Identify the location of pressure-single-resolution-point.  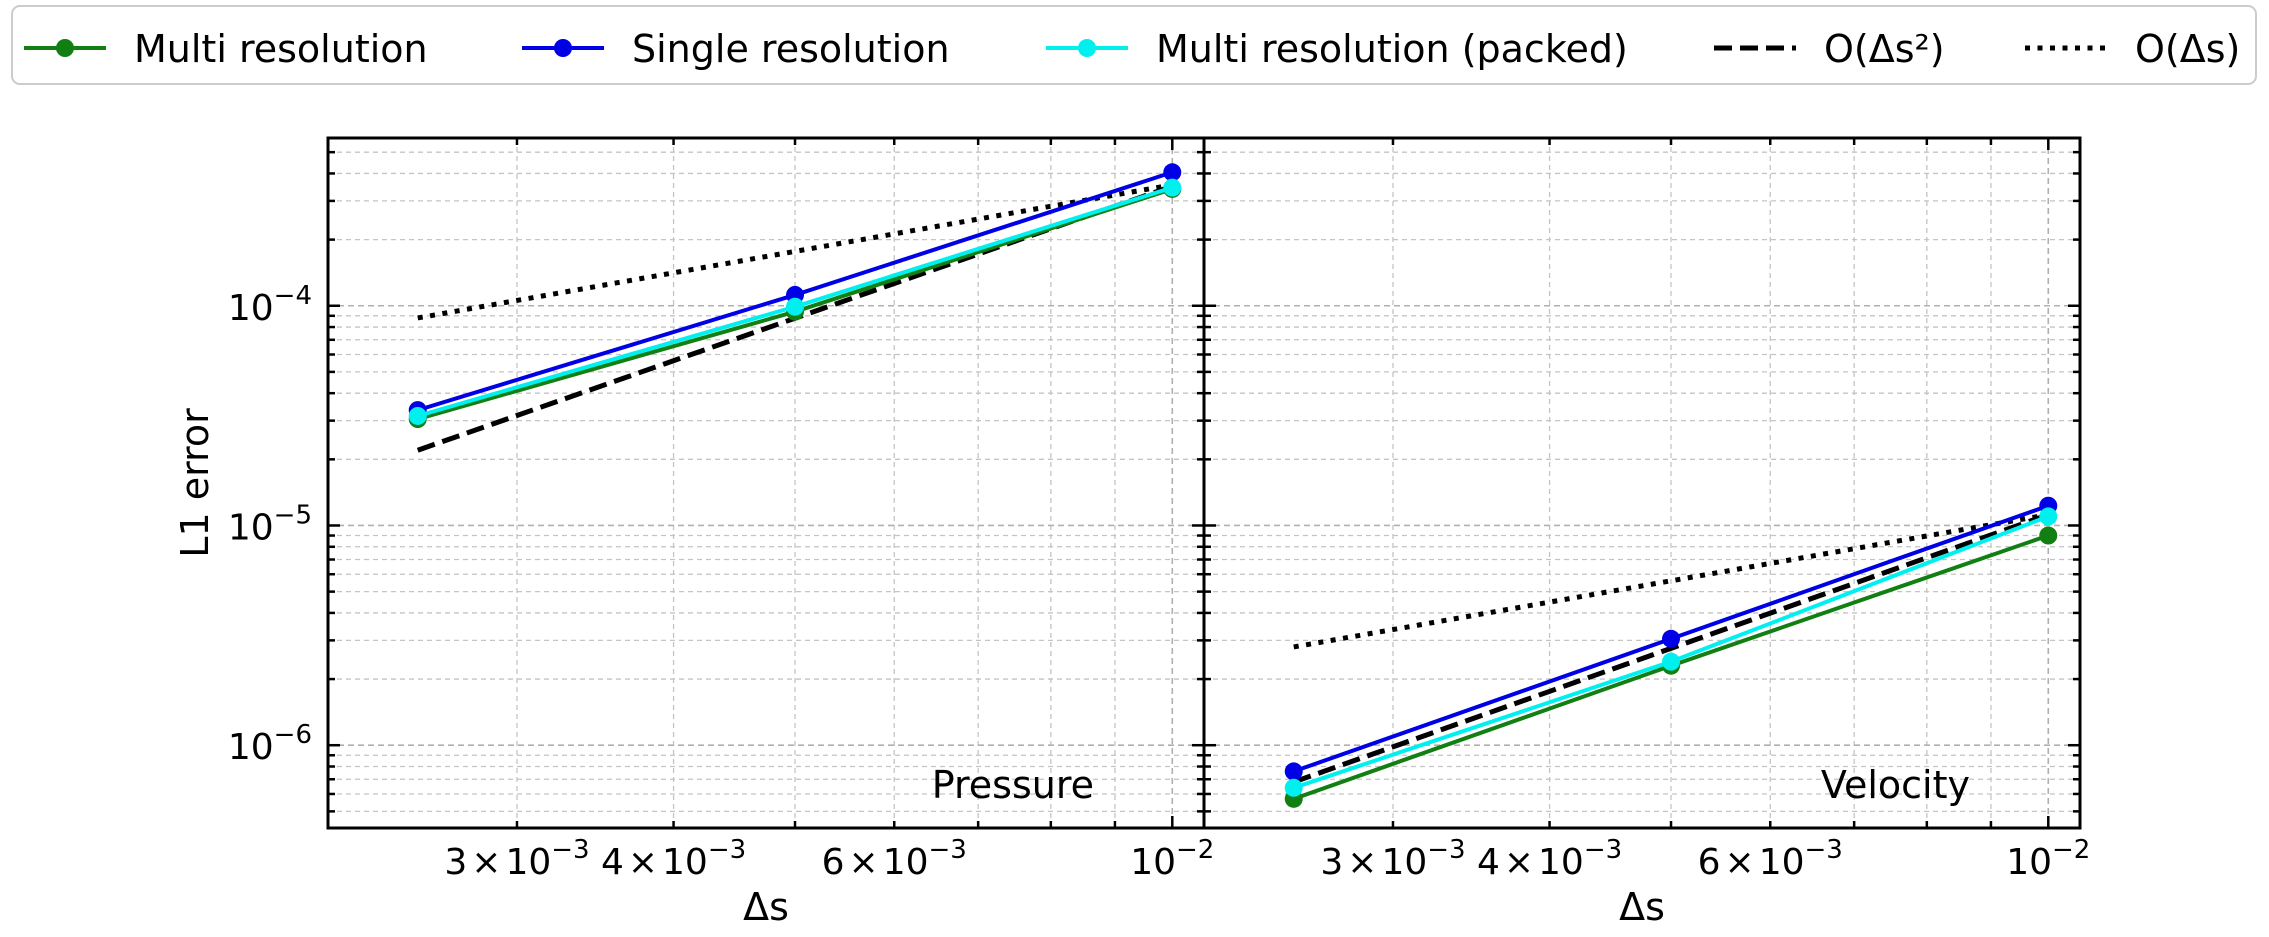
(1172, 172).